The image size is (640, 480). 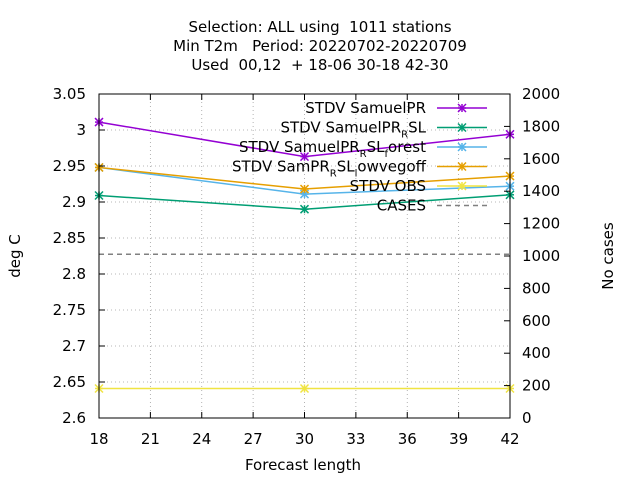 What do you see at coordinates (304, 189) in the screenshot?
I see `data-point-stdv-sampr-rsl-lowvegoff` at bounding box center [304, 189].